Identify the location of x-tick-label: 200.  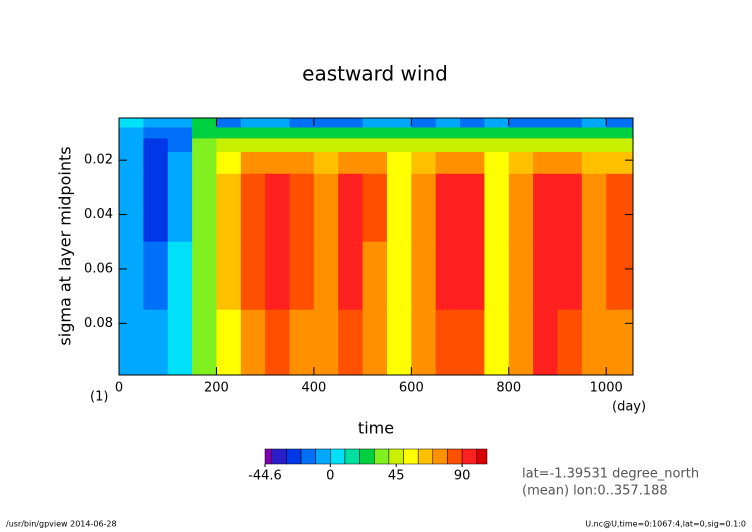
(216, 388).